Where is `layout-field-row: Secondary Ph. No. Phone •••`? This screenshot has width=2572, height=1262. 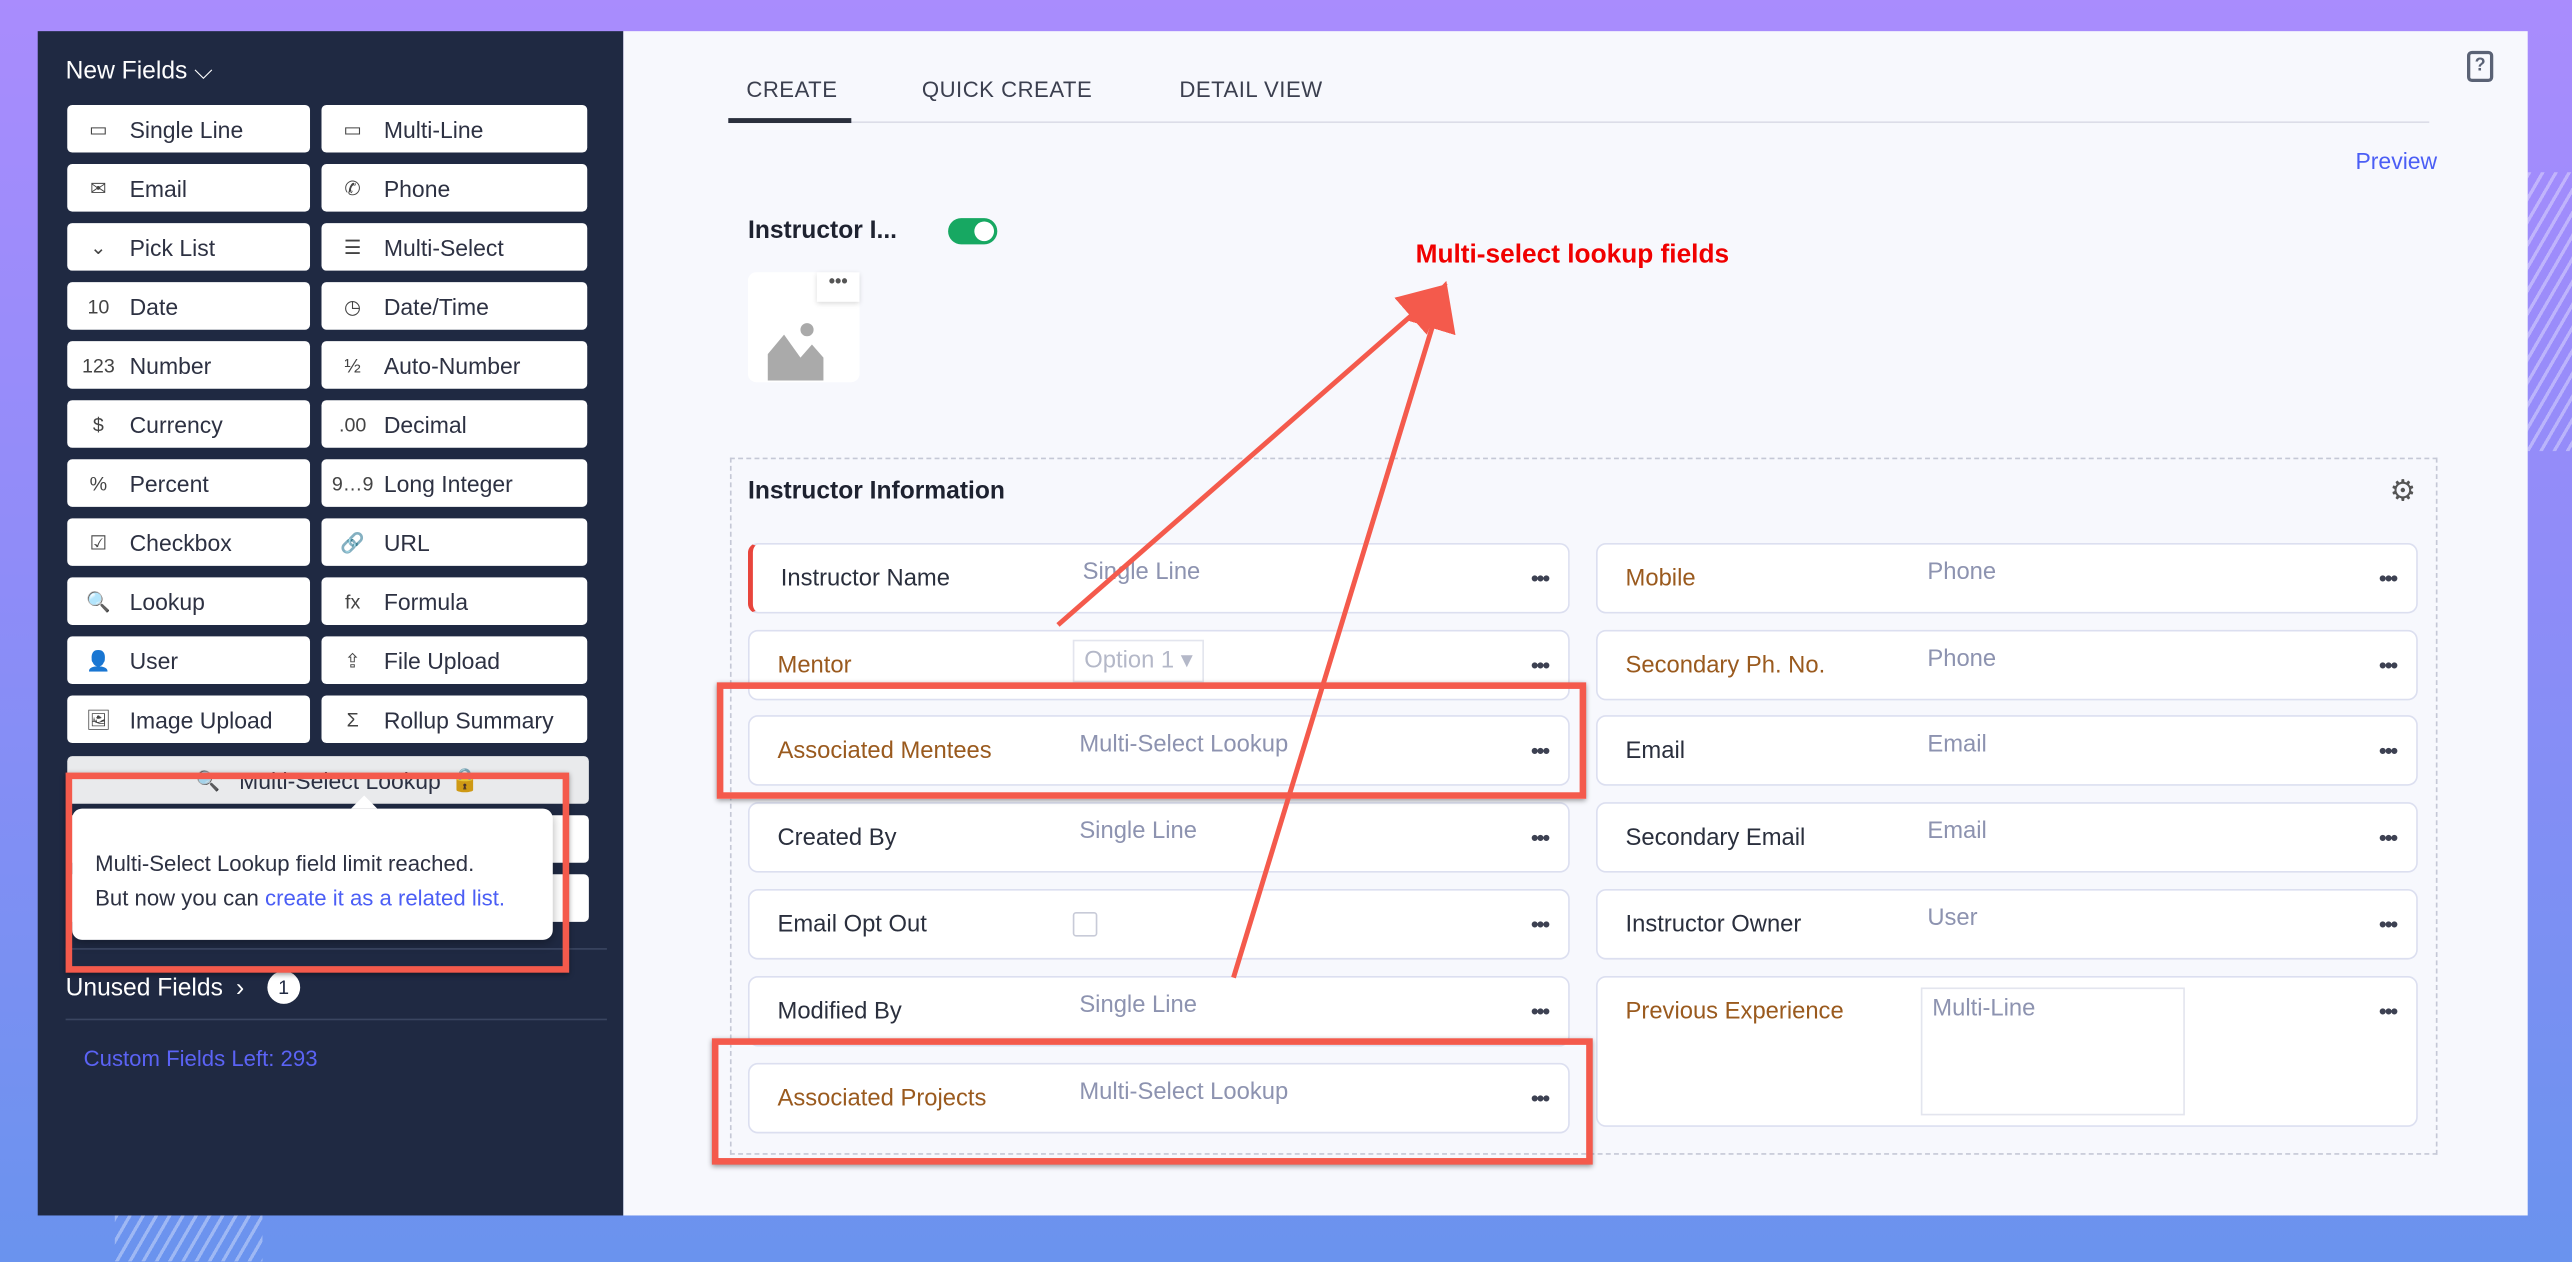
layout-field-row: Secondary Ph. No. Phone ••• is located at coordinates (2007, 665).